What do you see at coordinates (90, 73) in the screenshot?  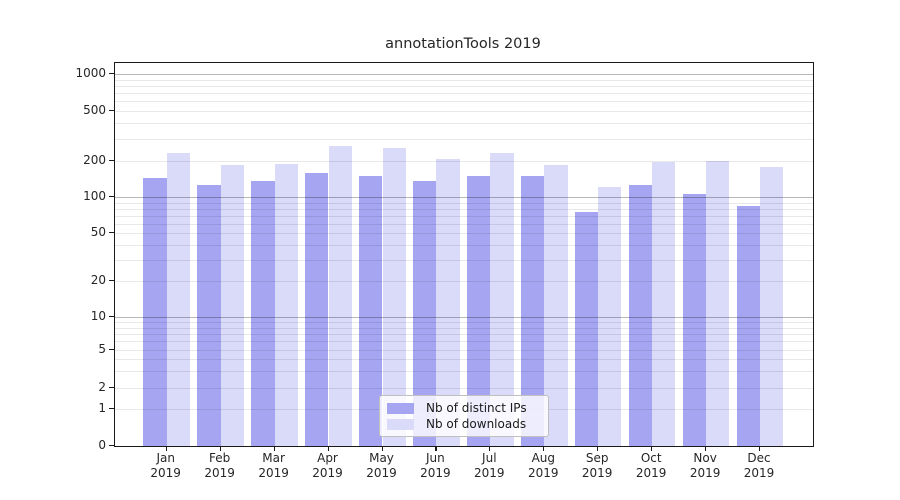 I see `y-tick-label-1000: 1000` at bounding box center [90, 73].